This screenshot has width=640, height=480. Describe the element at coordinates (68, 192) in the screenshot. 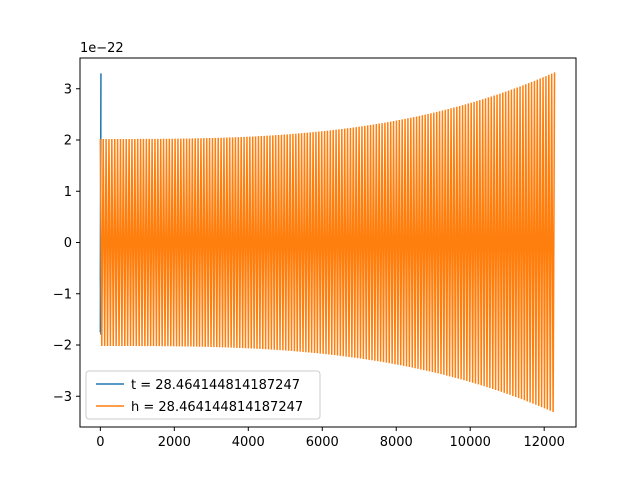

I see `y-tick-label: 1` at that location.